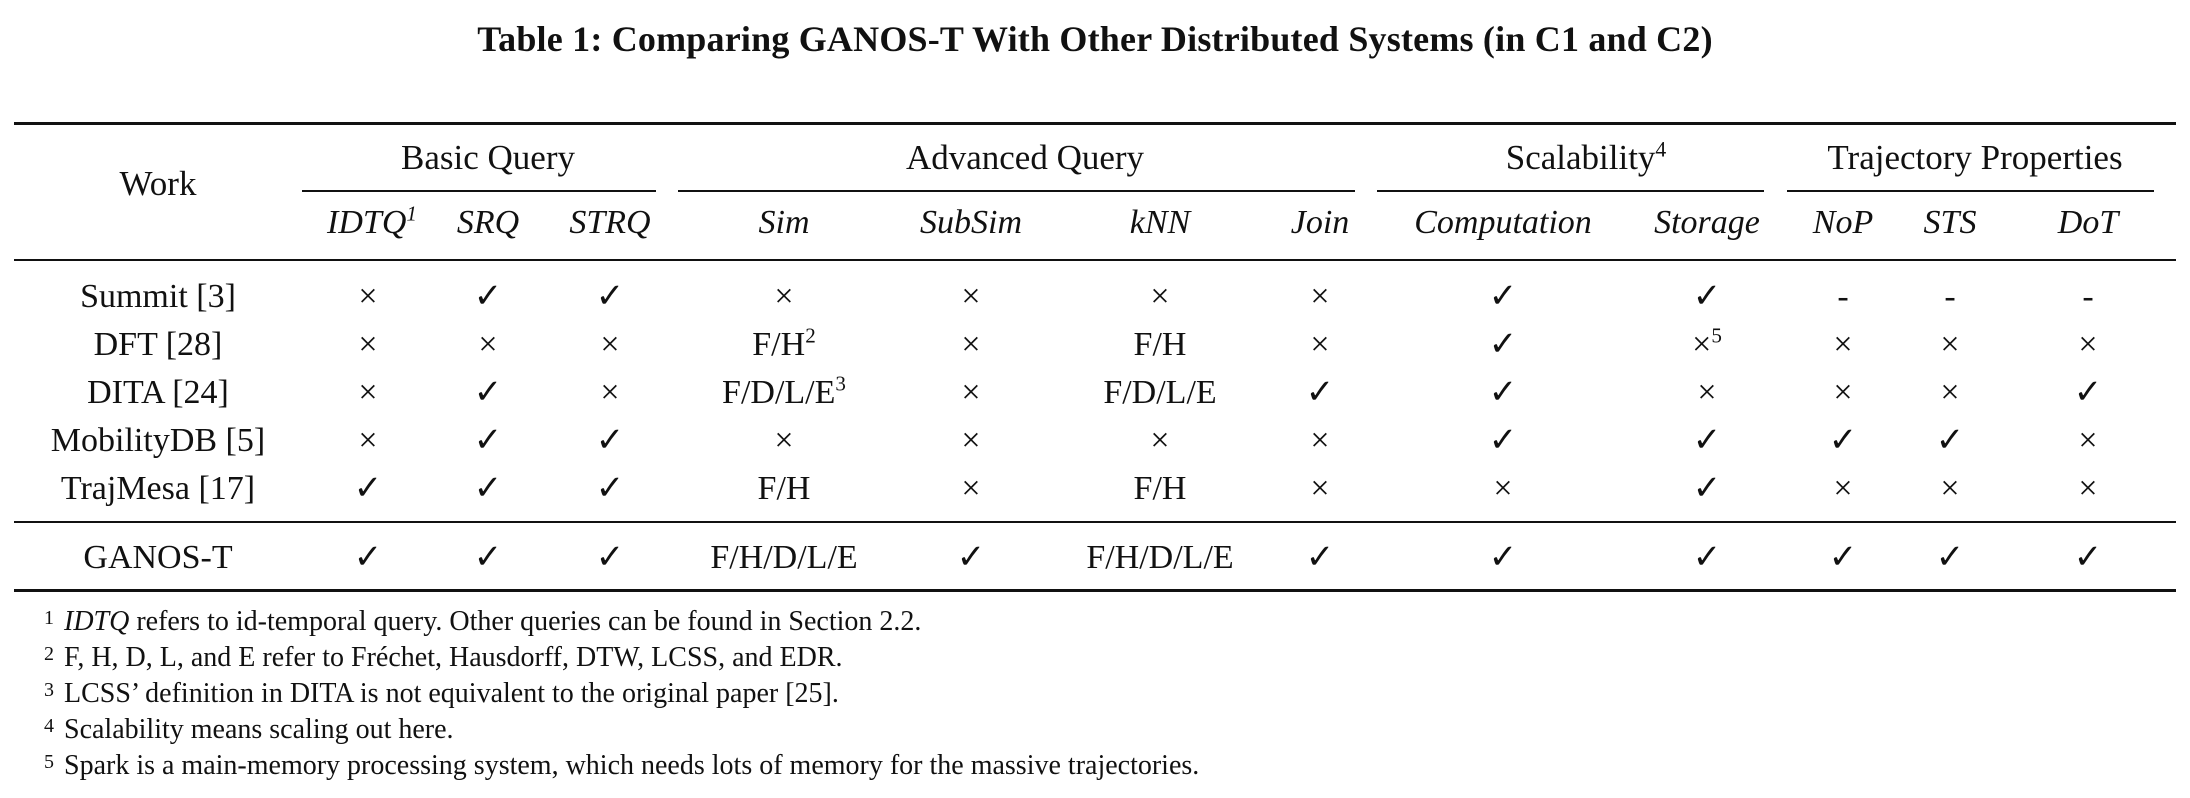 This screenshot has width=2190, height=798. Describe the element at coordinates (810, 335) in the screenshot. I see `cell-sim-sup: 2` at that location.